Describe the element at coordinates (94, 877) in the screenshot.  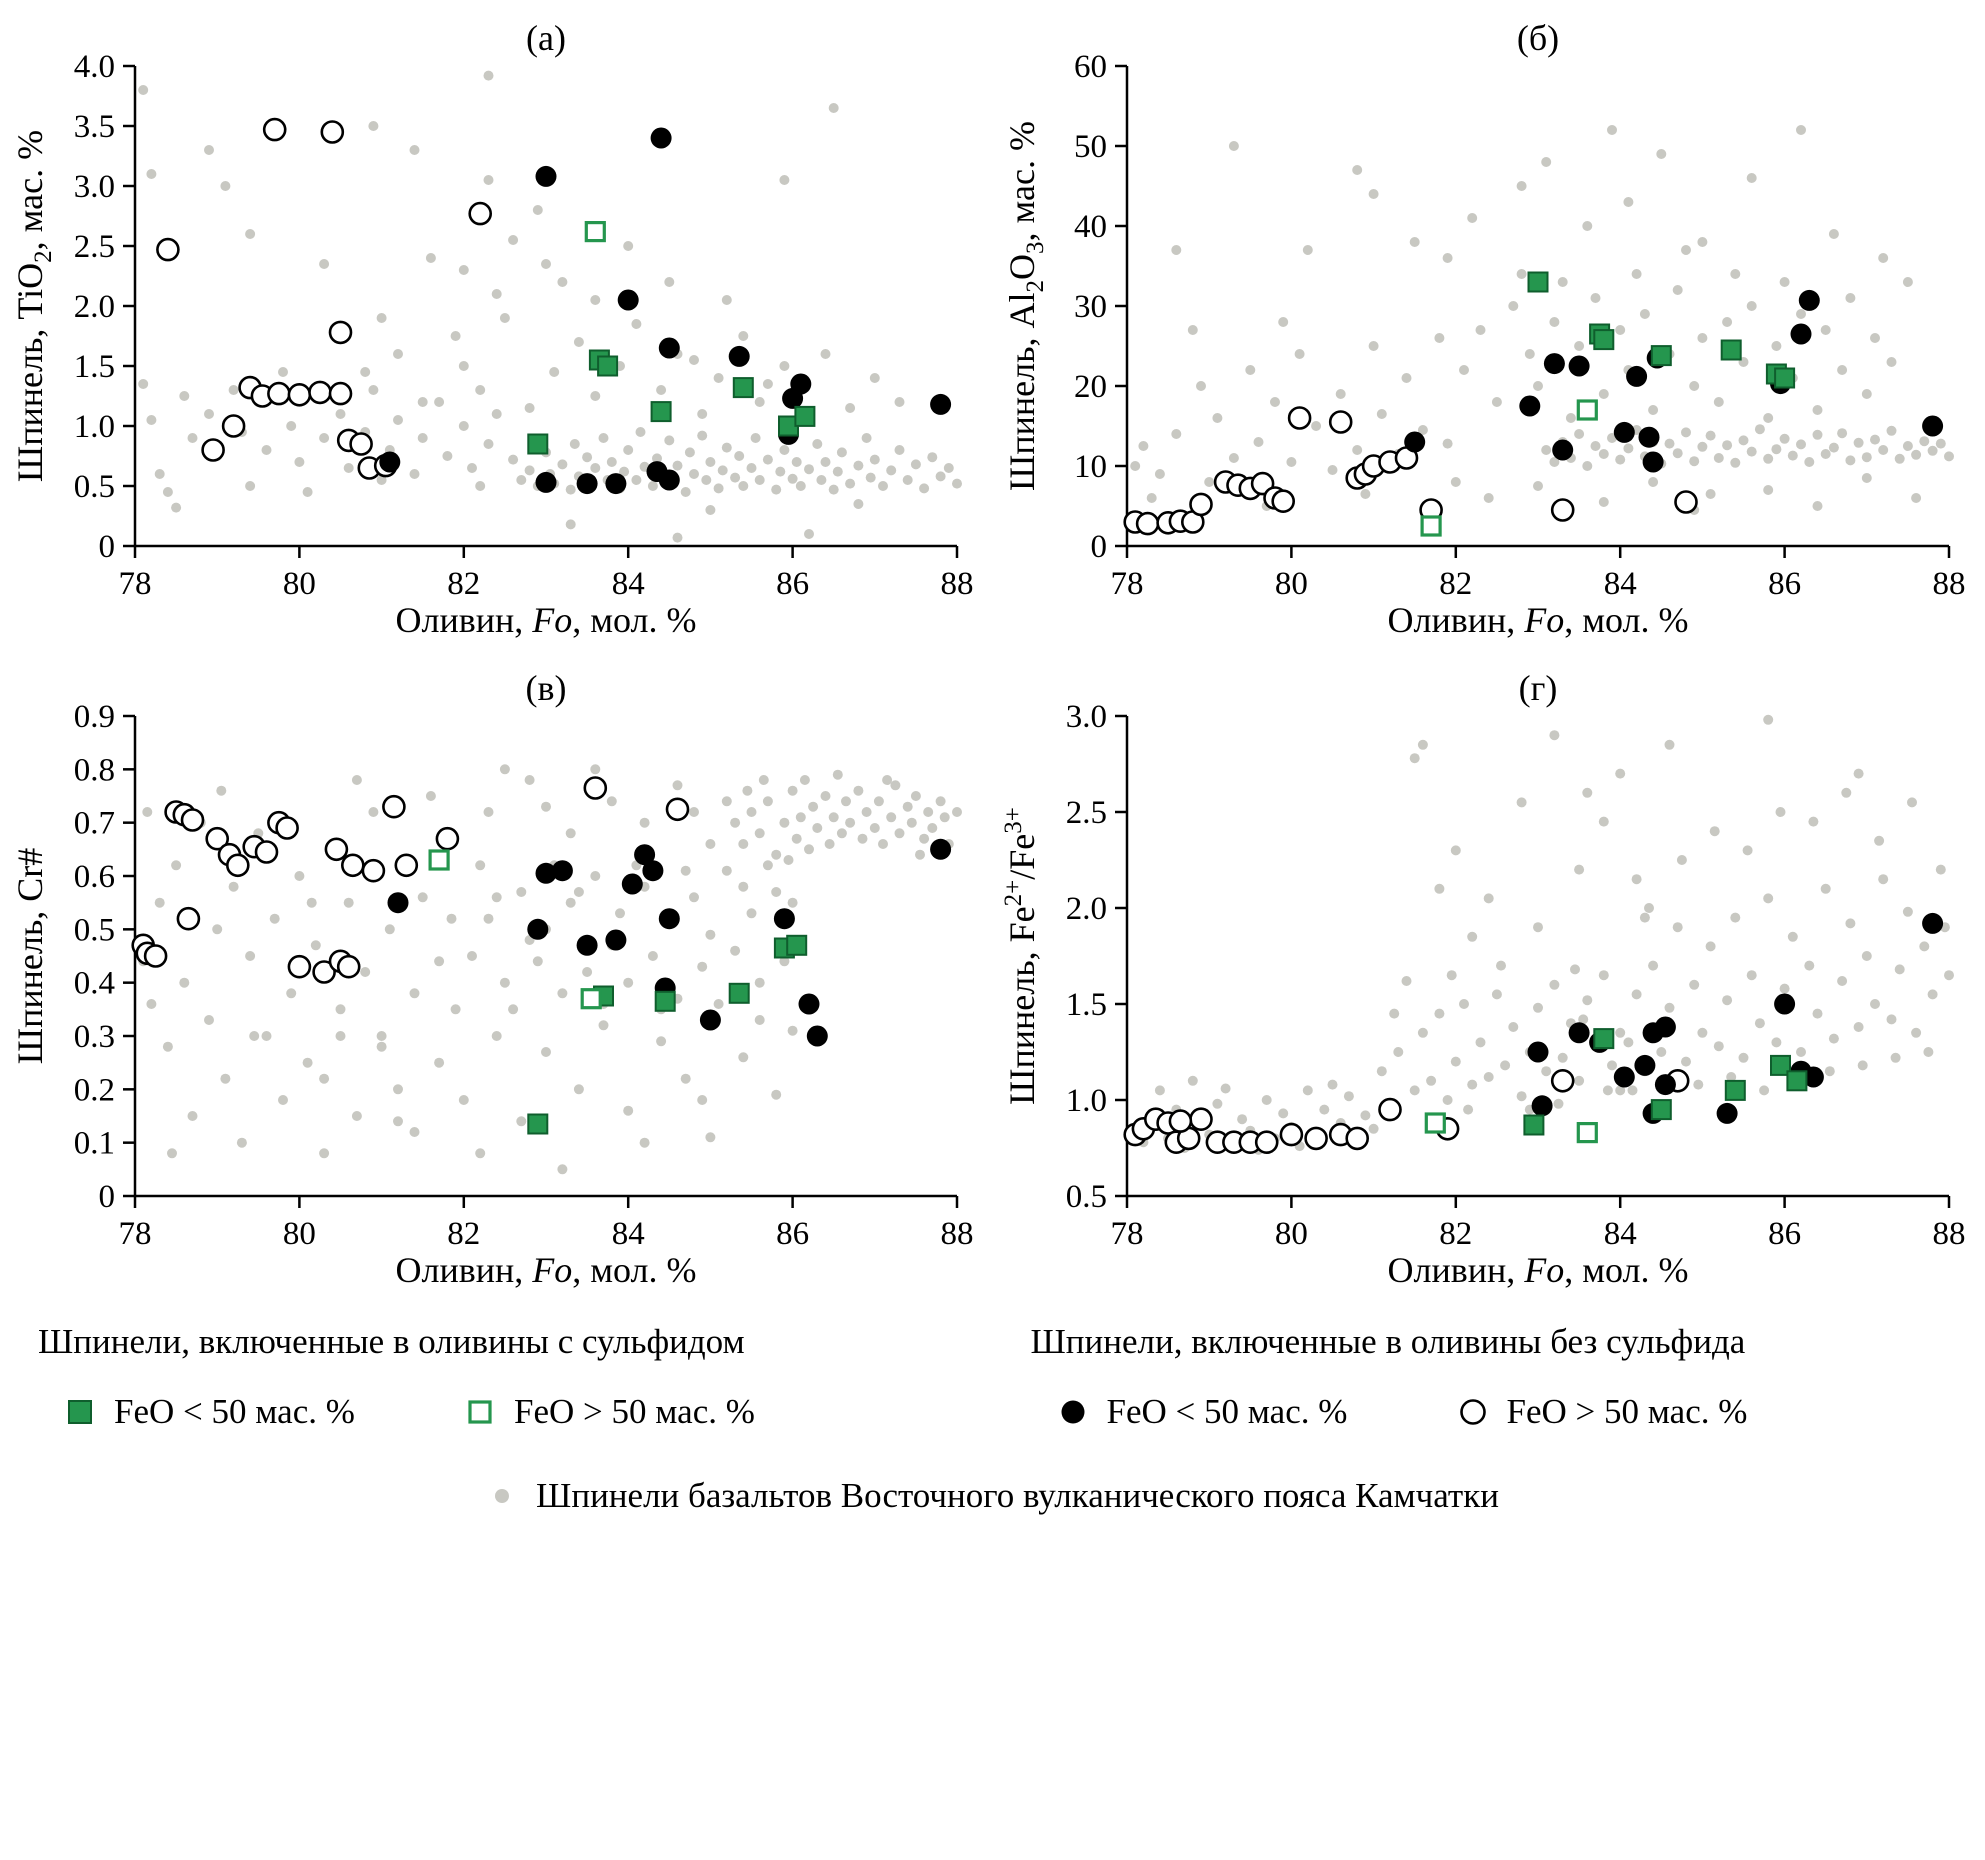
I see `svg-text: 0.6` at that location.